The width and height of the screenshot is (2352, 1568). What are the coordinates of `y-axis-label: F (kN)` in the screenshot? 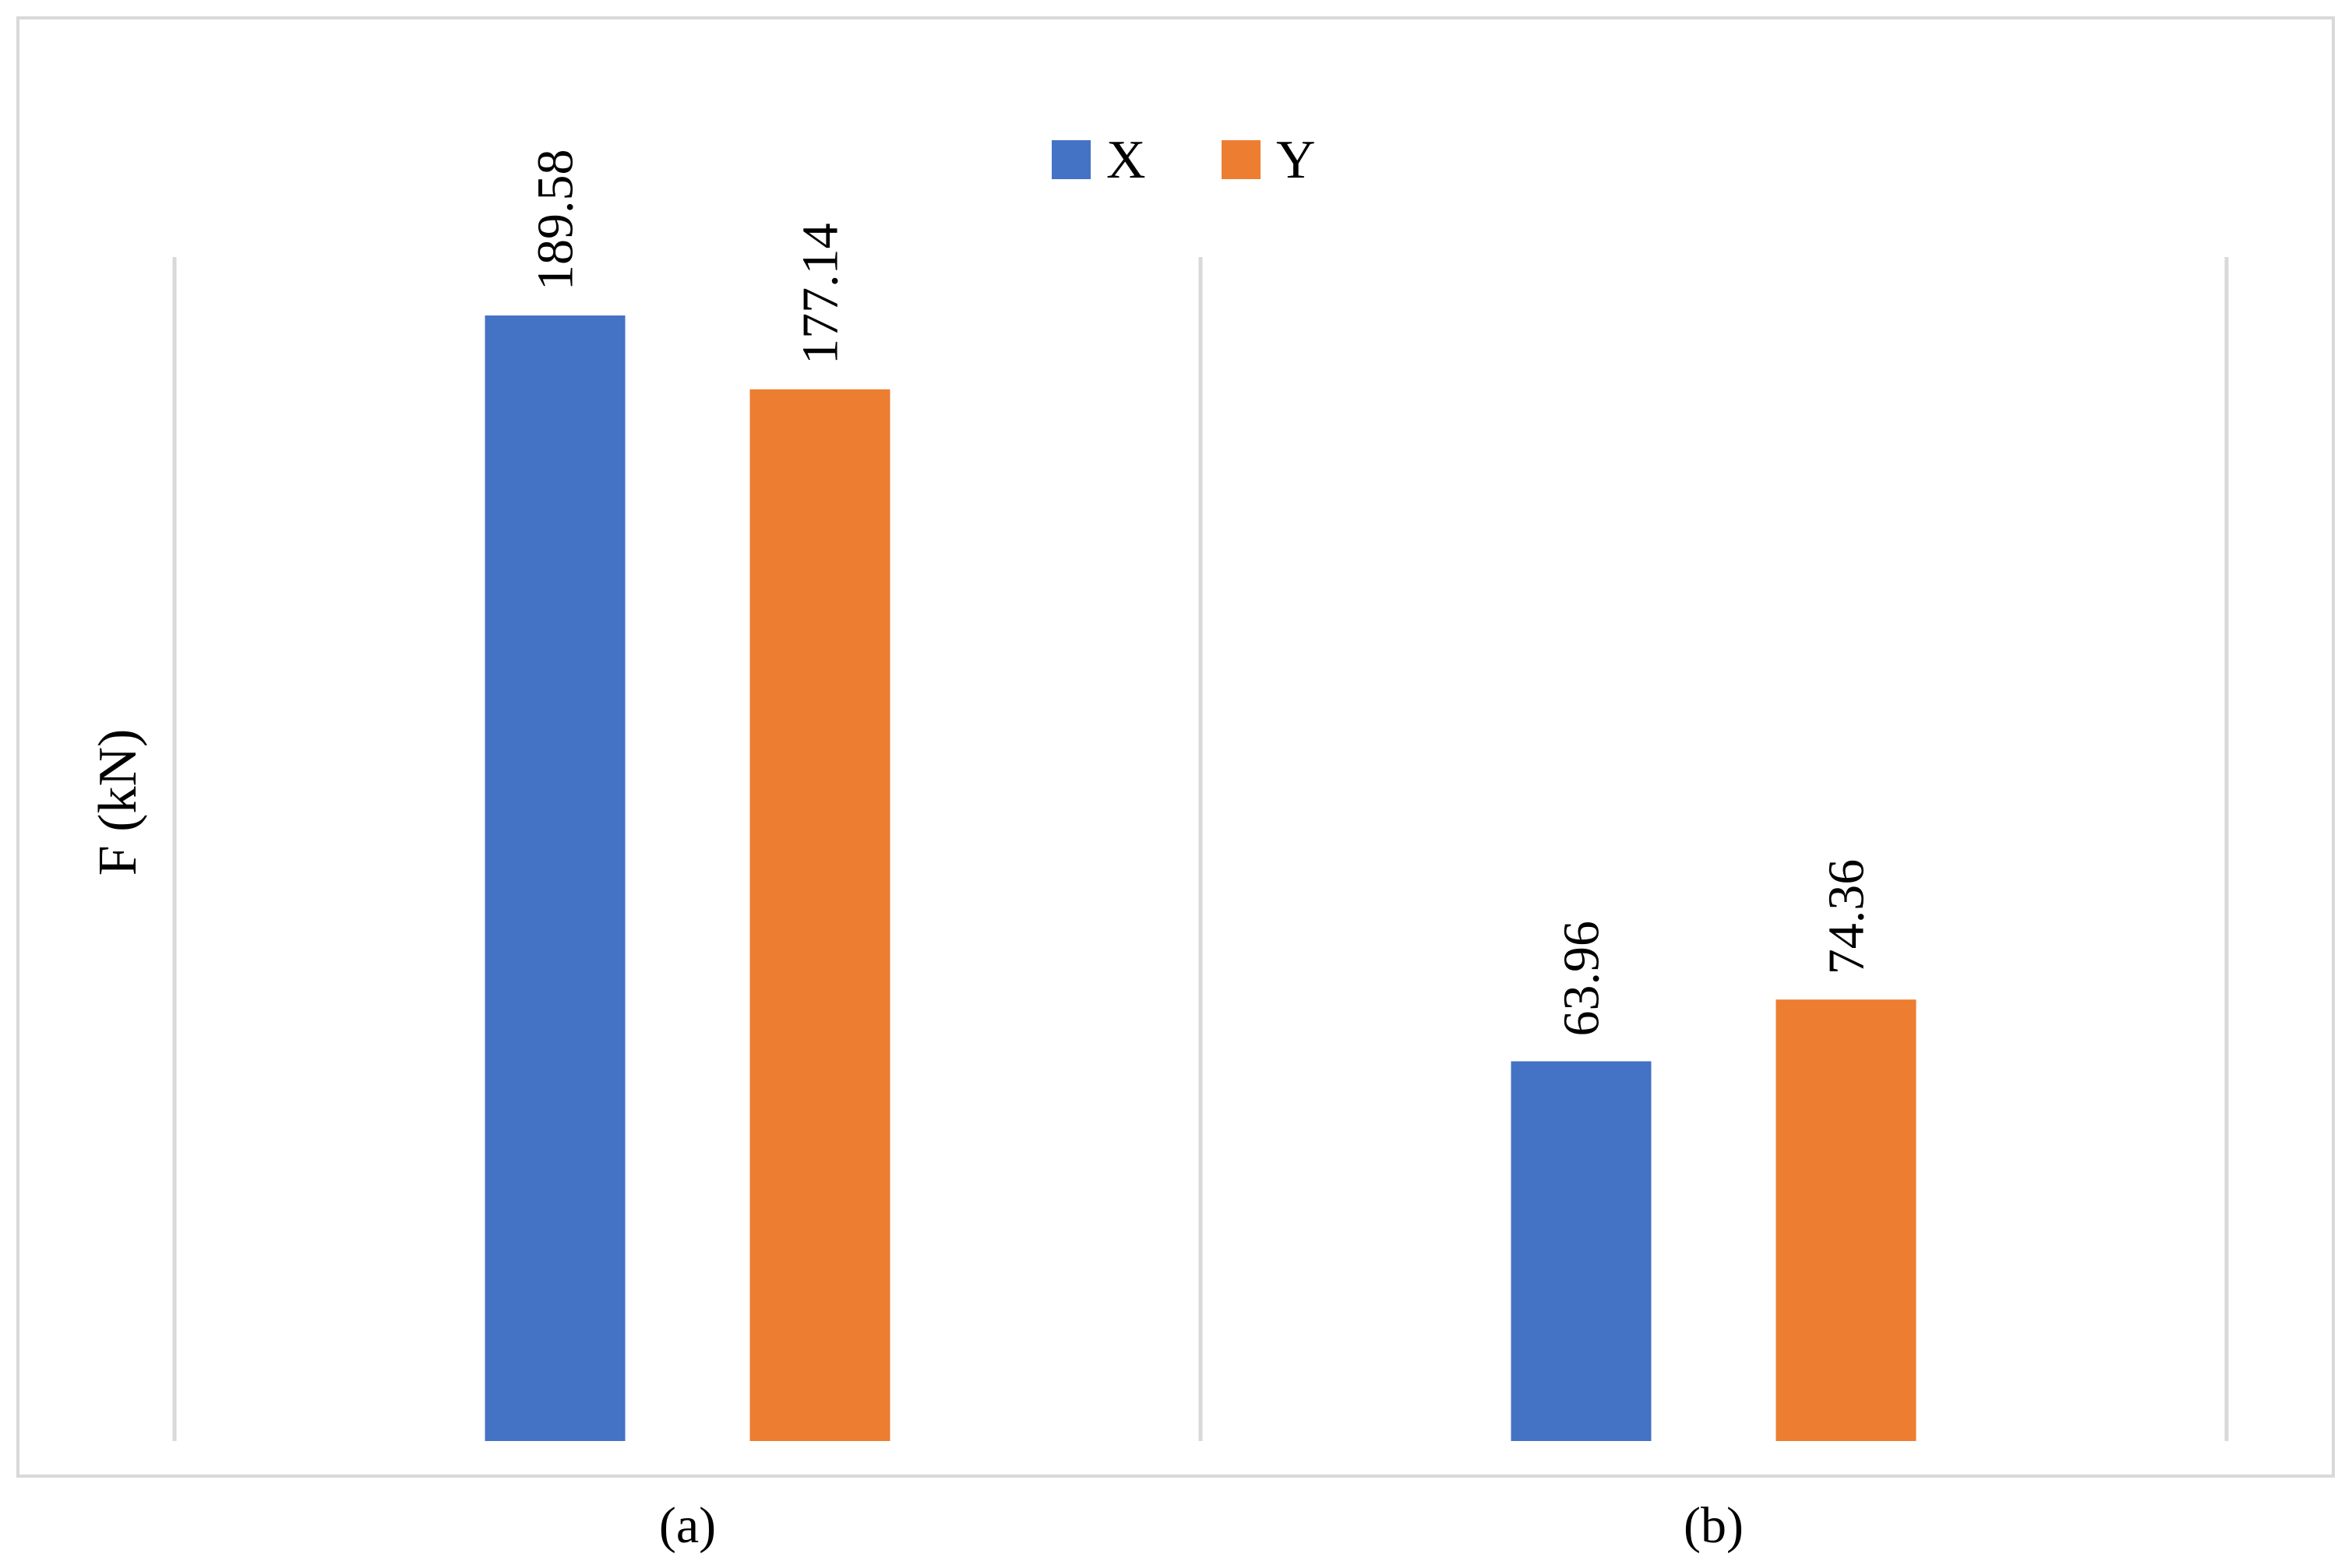 It's located at (118, 803).